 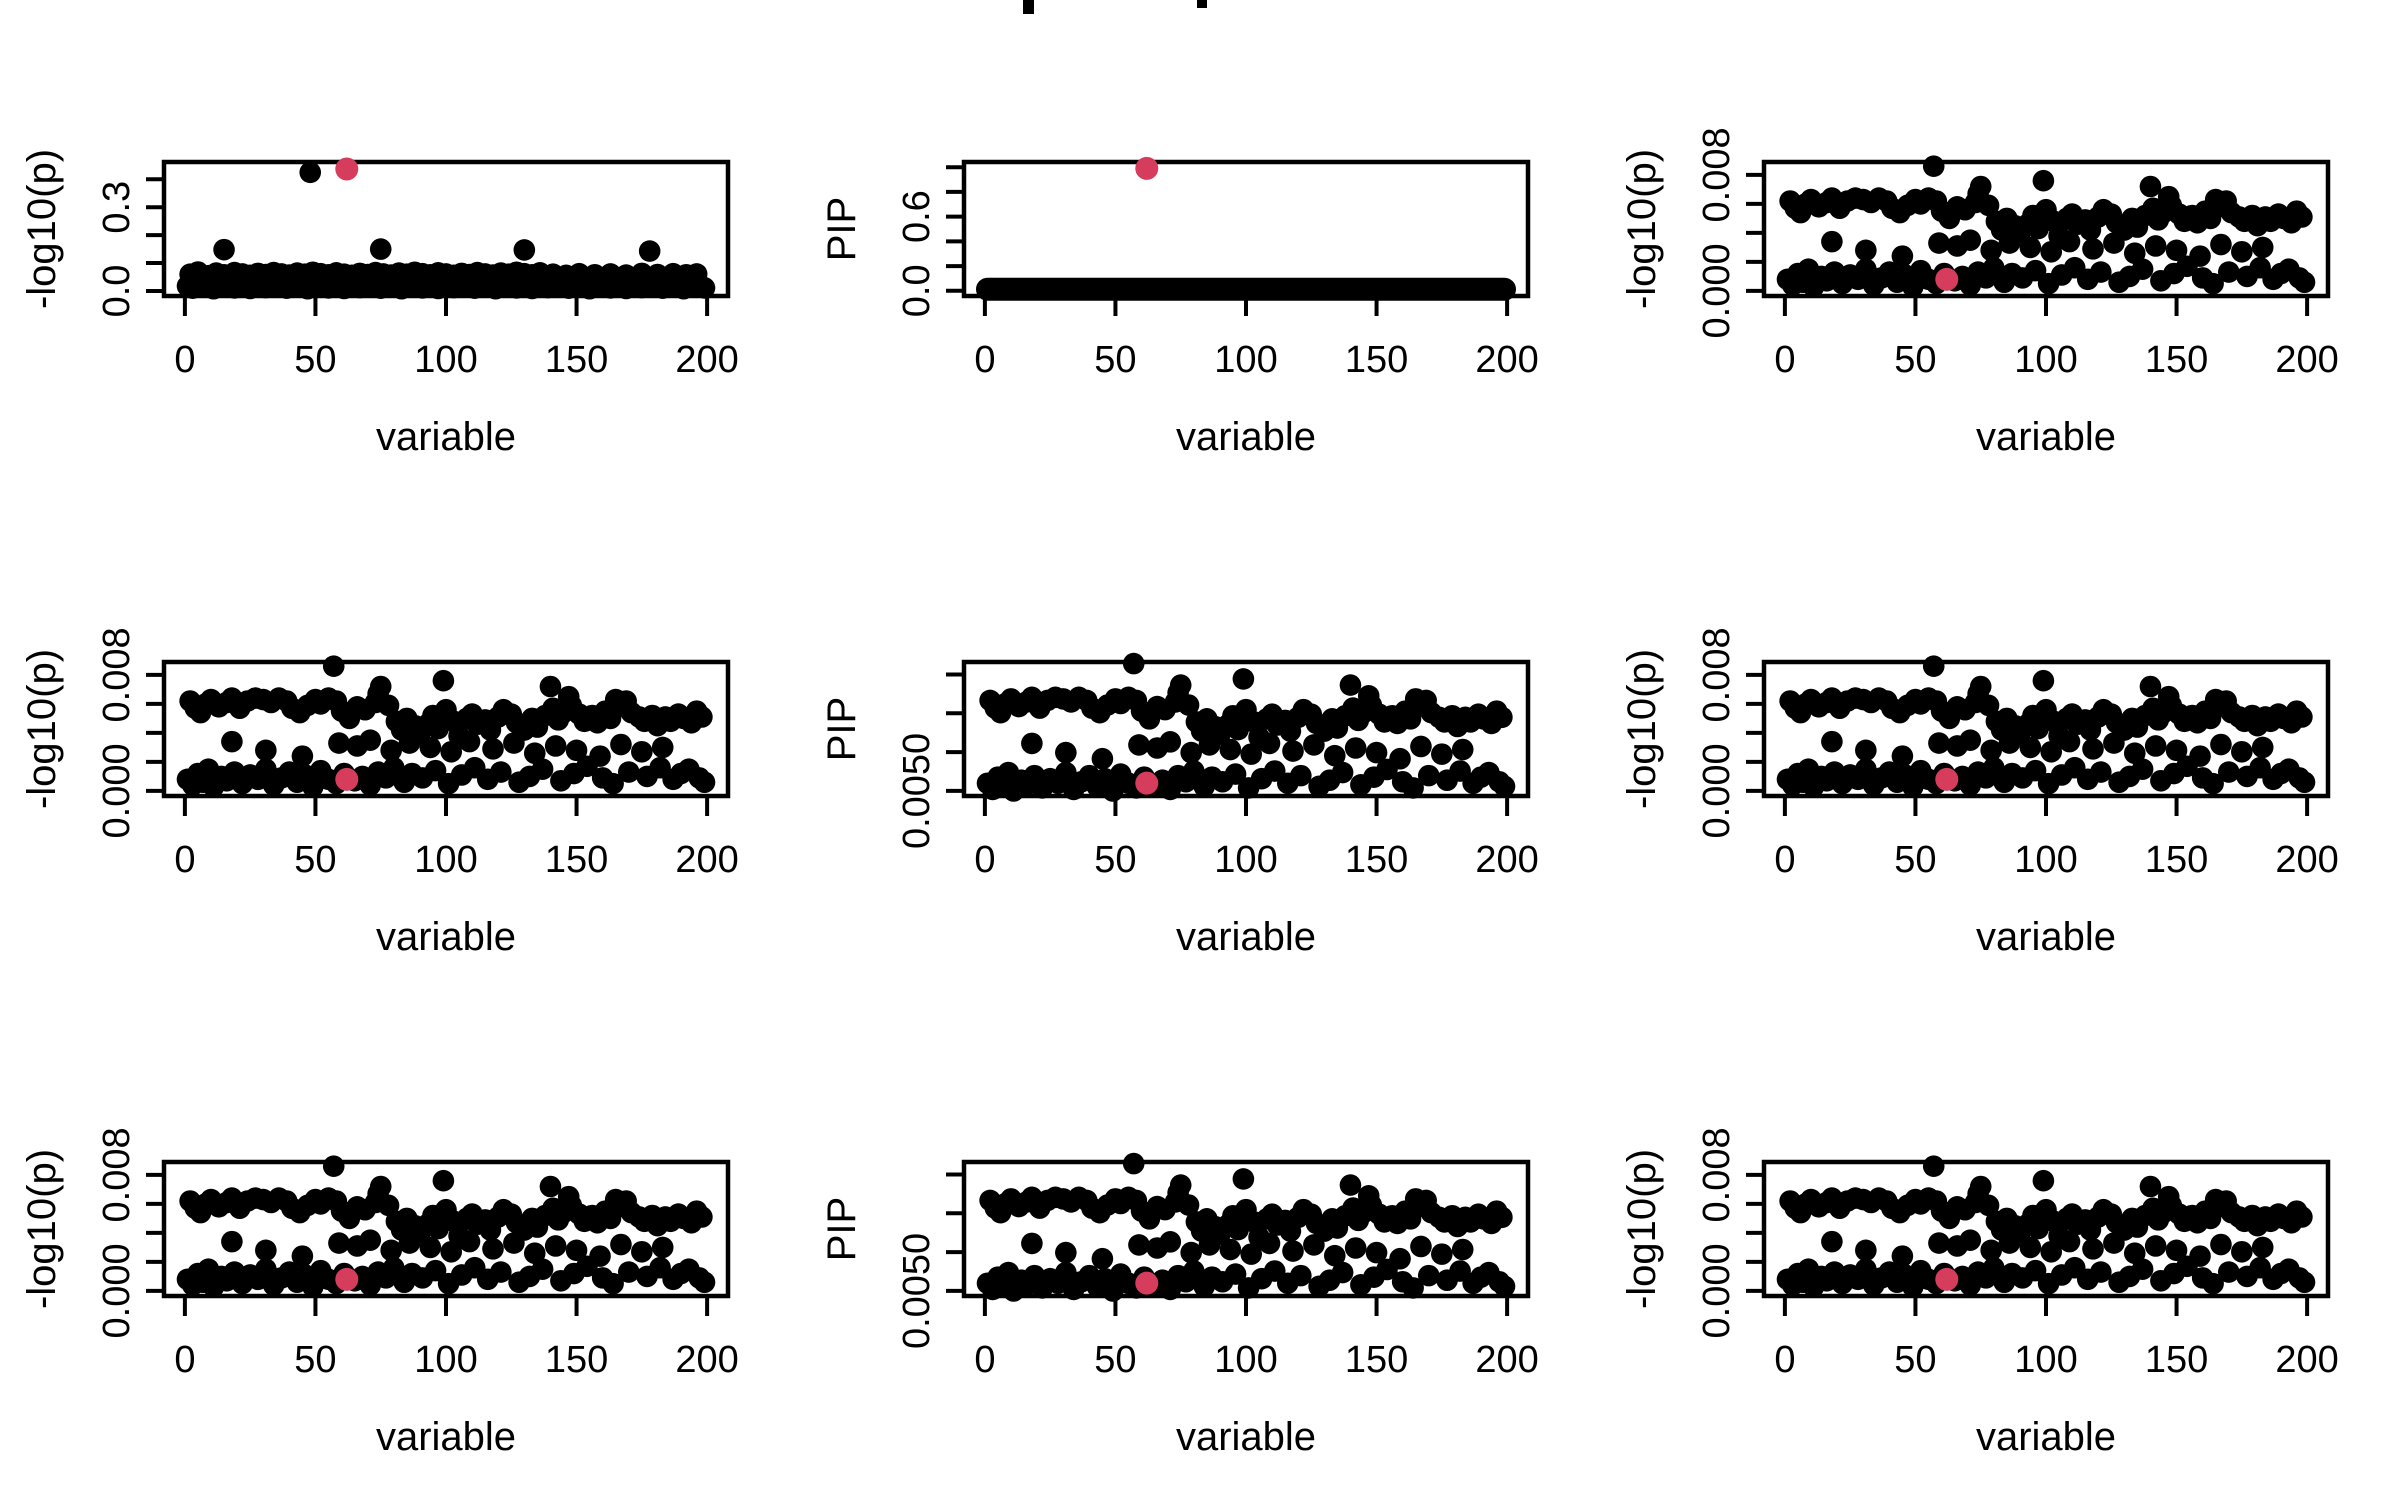 What do you see at coordinates (1179, 805) in the screenshot?
I see `scatter-panel-r2c2: 0 50 100 150 200 variable 0.0050 PIP` at bounding box center [1179, 805].